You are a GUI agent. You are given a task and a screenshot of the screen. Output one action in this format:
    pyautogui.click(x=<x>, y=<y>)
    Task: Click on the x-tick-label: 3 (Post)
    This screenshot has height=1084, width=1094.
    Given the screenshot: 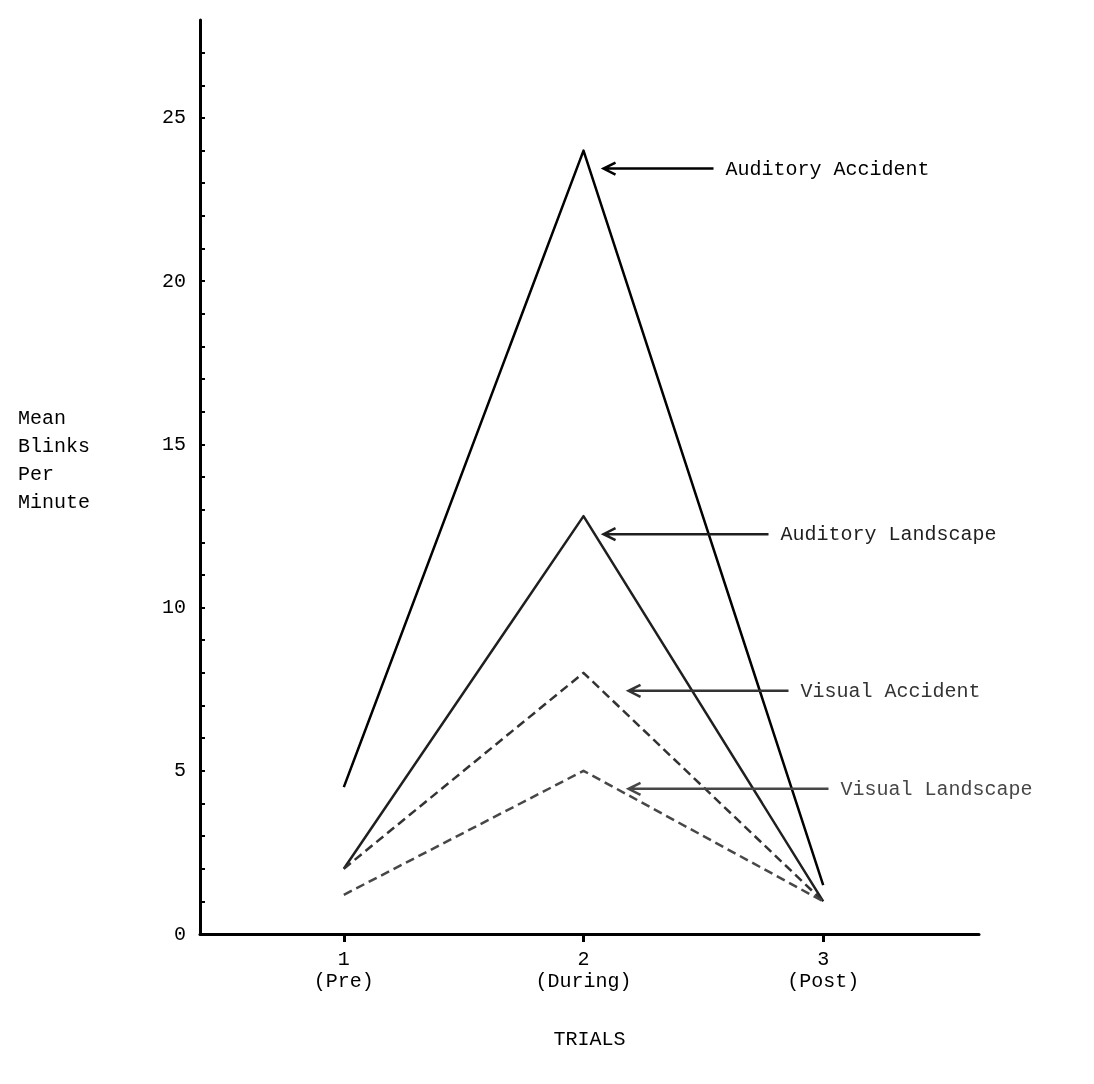 What is the action you would take?
    pyautogui.click(x=823, y=970)
    